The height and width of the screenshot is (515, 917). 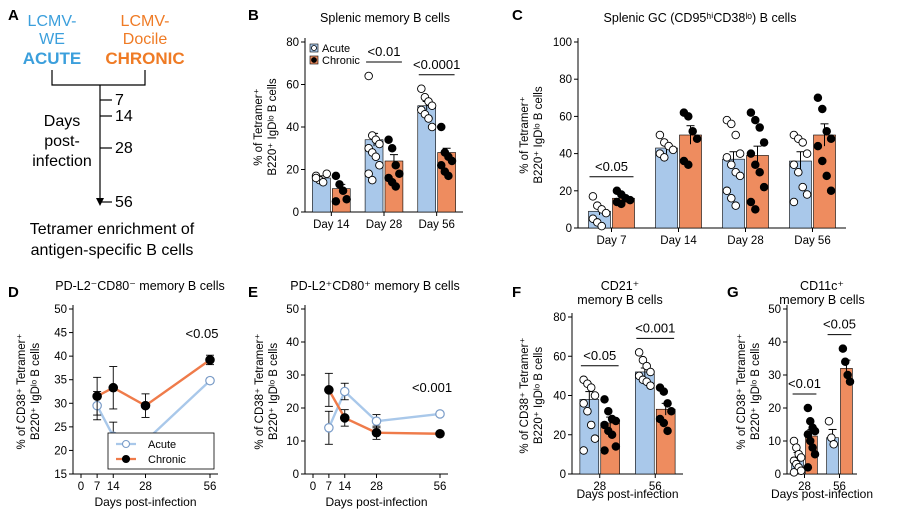 What do you see at coordinates (812, 241) in the screenshot?
I see `x-tick-label: Day 56` at bounding box center [812, 241].